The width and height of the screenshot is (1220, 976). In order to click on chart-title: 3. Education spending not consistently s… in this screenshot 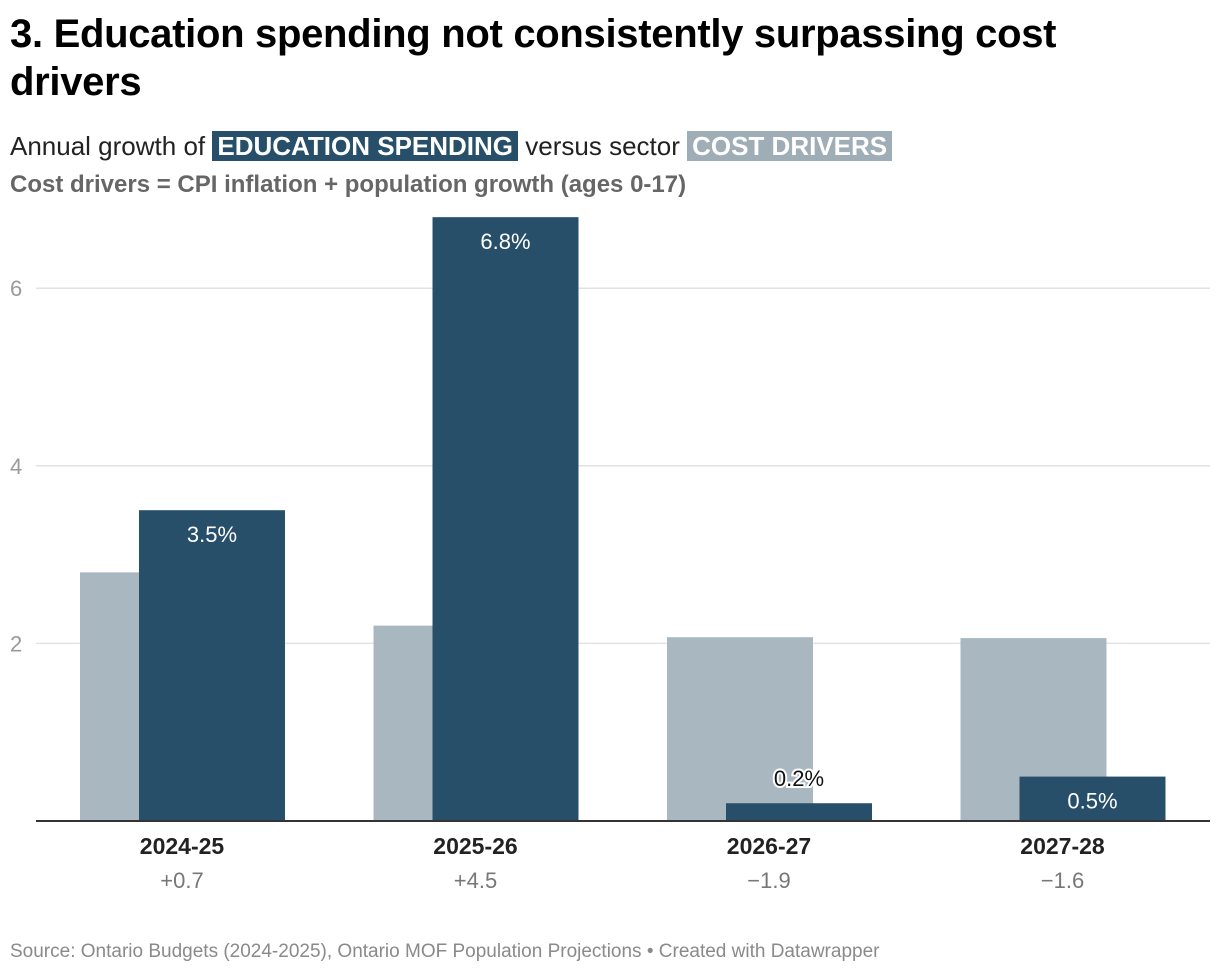, I will do `click(533, 58)`.